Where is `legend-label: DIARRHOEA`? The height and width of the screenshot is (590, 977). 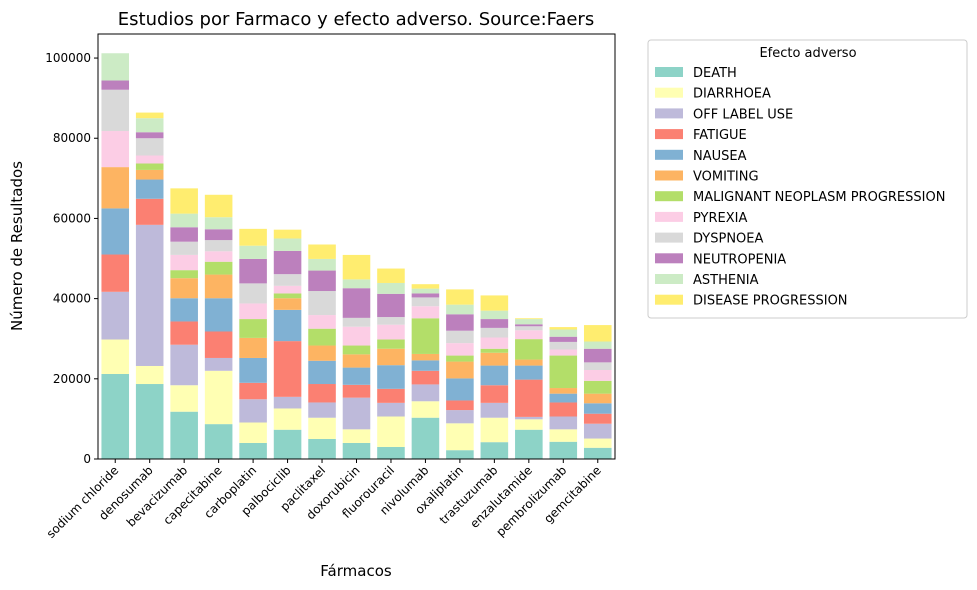
legend-label: DIARRHOEA is located at coordinates (732, 94).